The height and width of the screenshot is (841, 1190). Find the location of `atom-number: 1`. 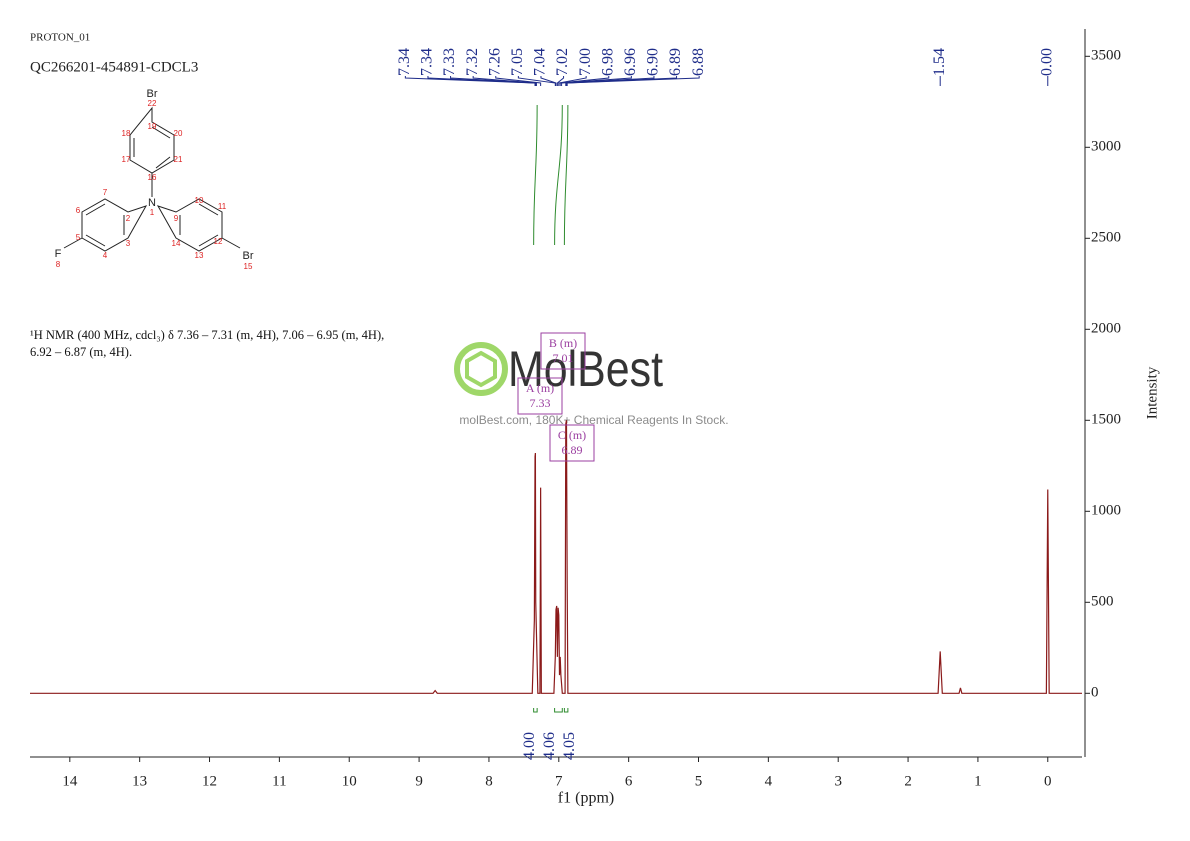

atom-number: 1 is located at coordinates (152, 212).